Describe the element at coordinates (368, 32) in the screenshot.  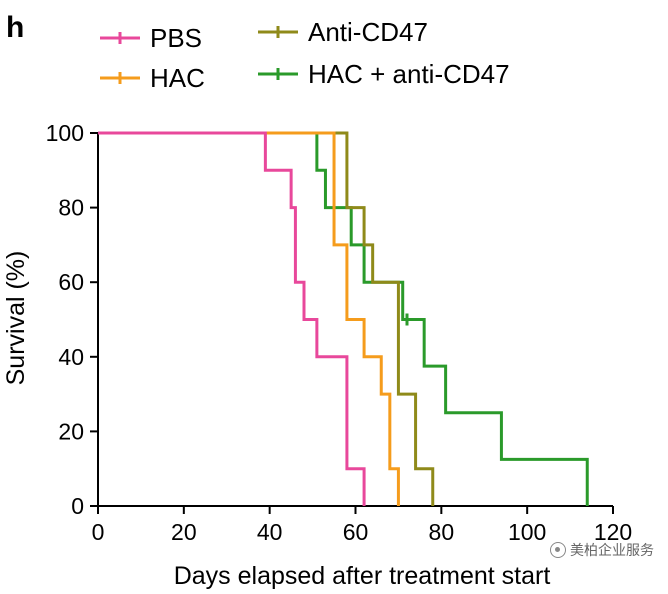
I see `legend-label-anti-cd47: Anti-CD47` at that location.